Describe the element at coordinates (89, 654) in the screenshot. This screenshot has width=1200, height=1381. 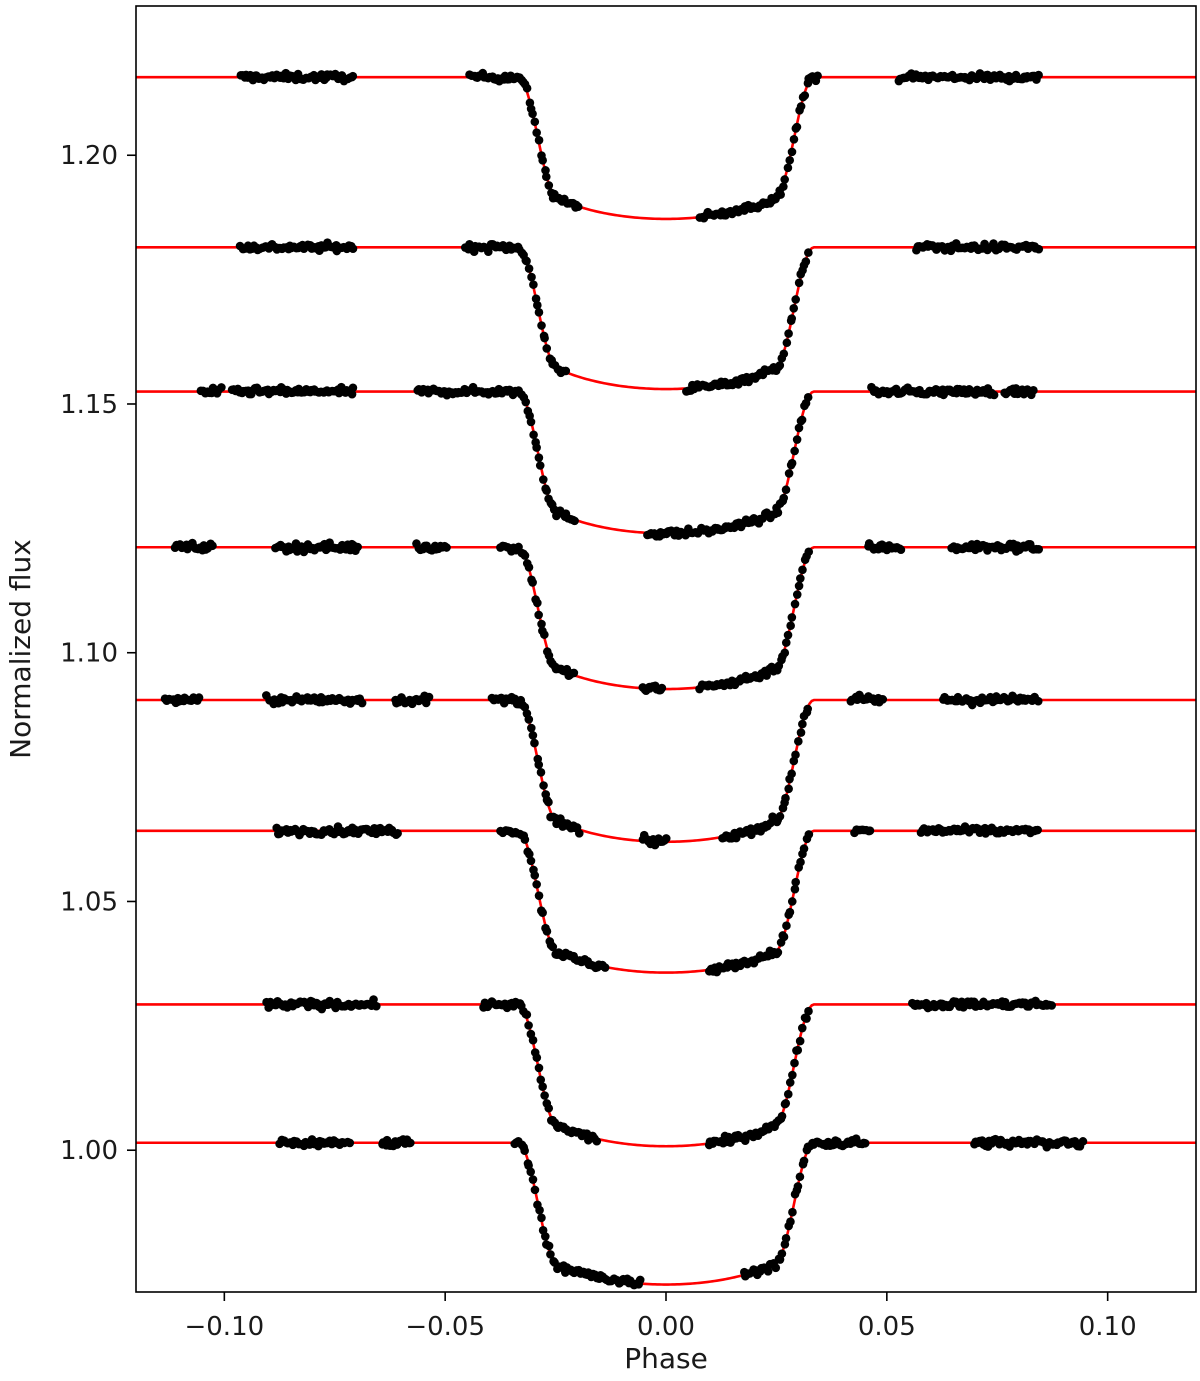
I see `y-tick-label: 1.10` at that location.